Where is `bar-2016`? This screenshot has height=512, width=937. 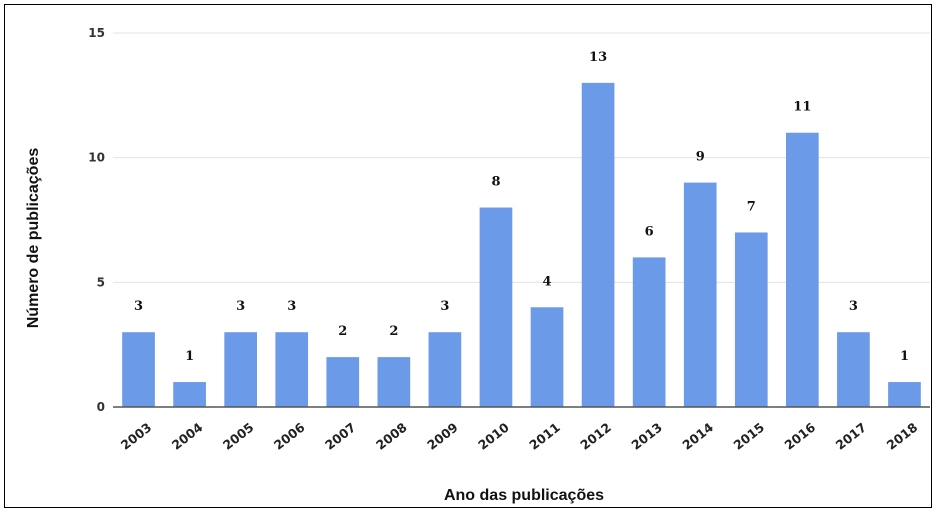
bar-2016 is located at coordinates (802, 269).